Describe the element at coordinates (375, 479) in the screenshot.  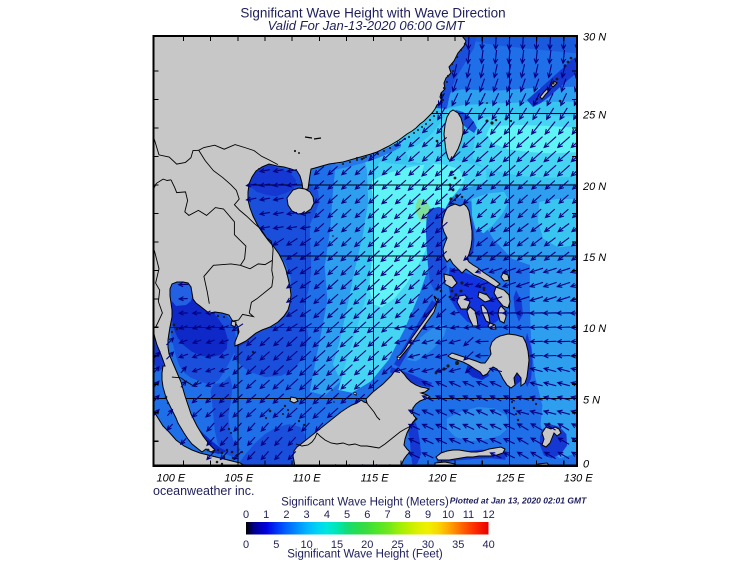
I see `svg-text: 115 E` at that location.